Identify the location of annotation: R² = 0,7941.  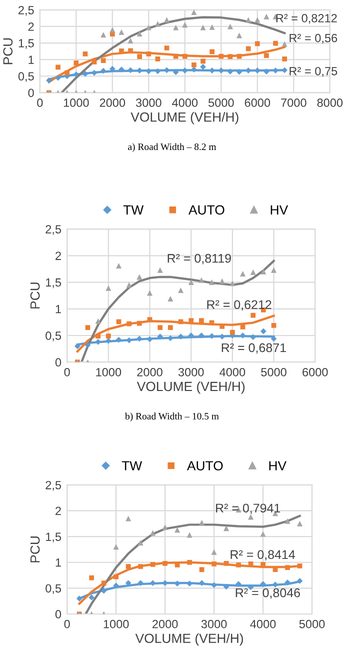
(248, 509).